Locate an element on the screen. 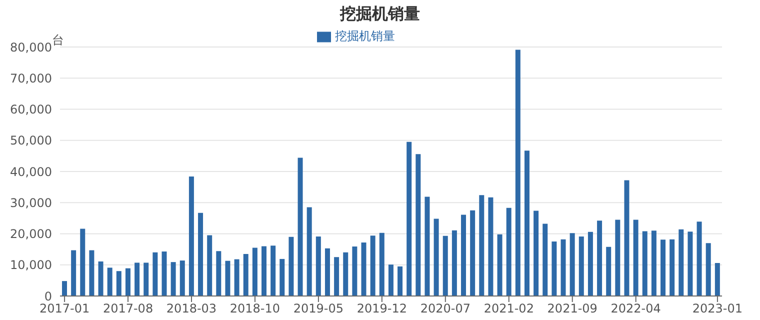 The width and height of the screenshot is (760, 320). chart-title: 挖掘机销量 is located at coordinates (379, 14).